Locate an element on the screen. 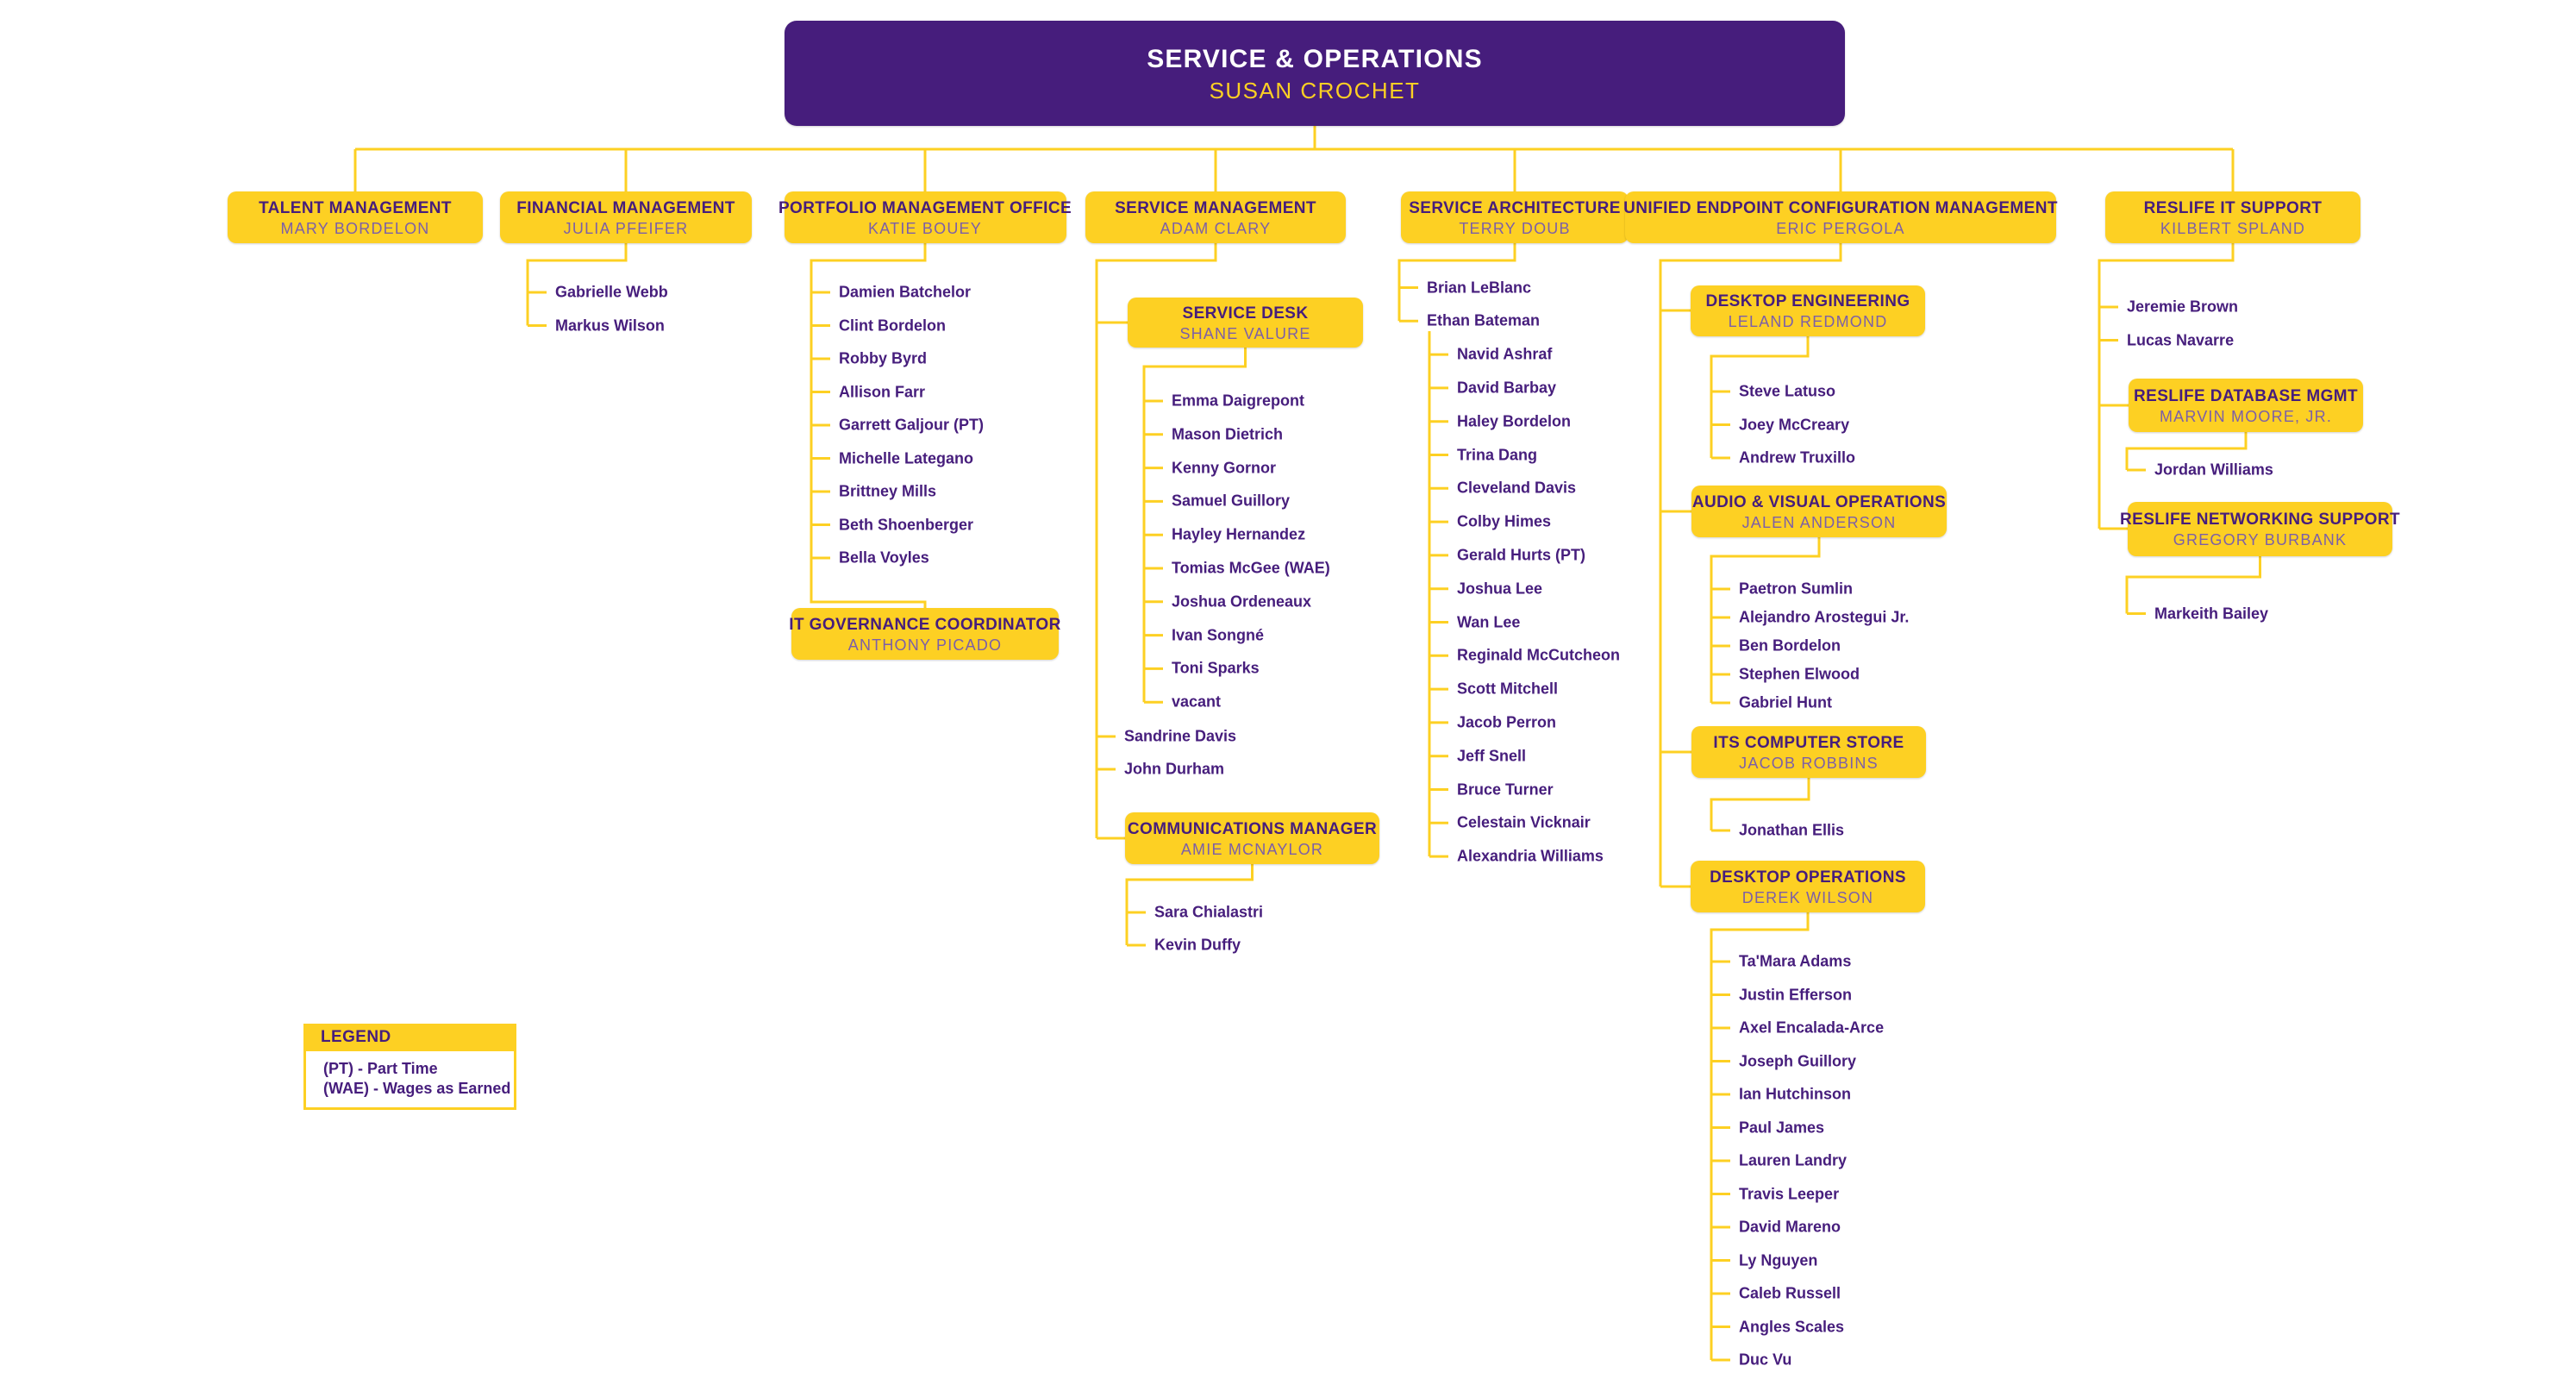 The height and width of the screenshot is (1385, 2576). dept-box-reslife: RESLIFE IT SUPPORT KILBERT SPLAND is located at coordinates (2232, 217).